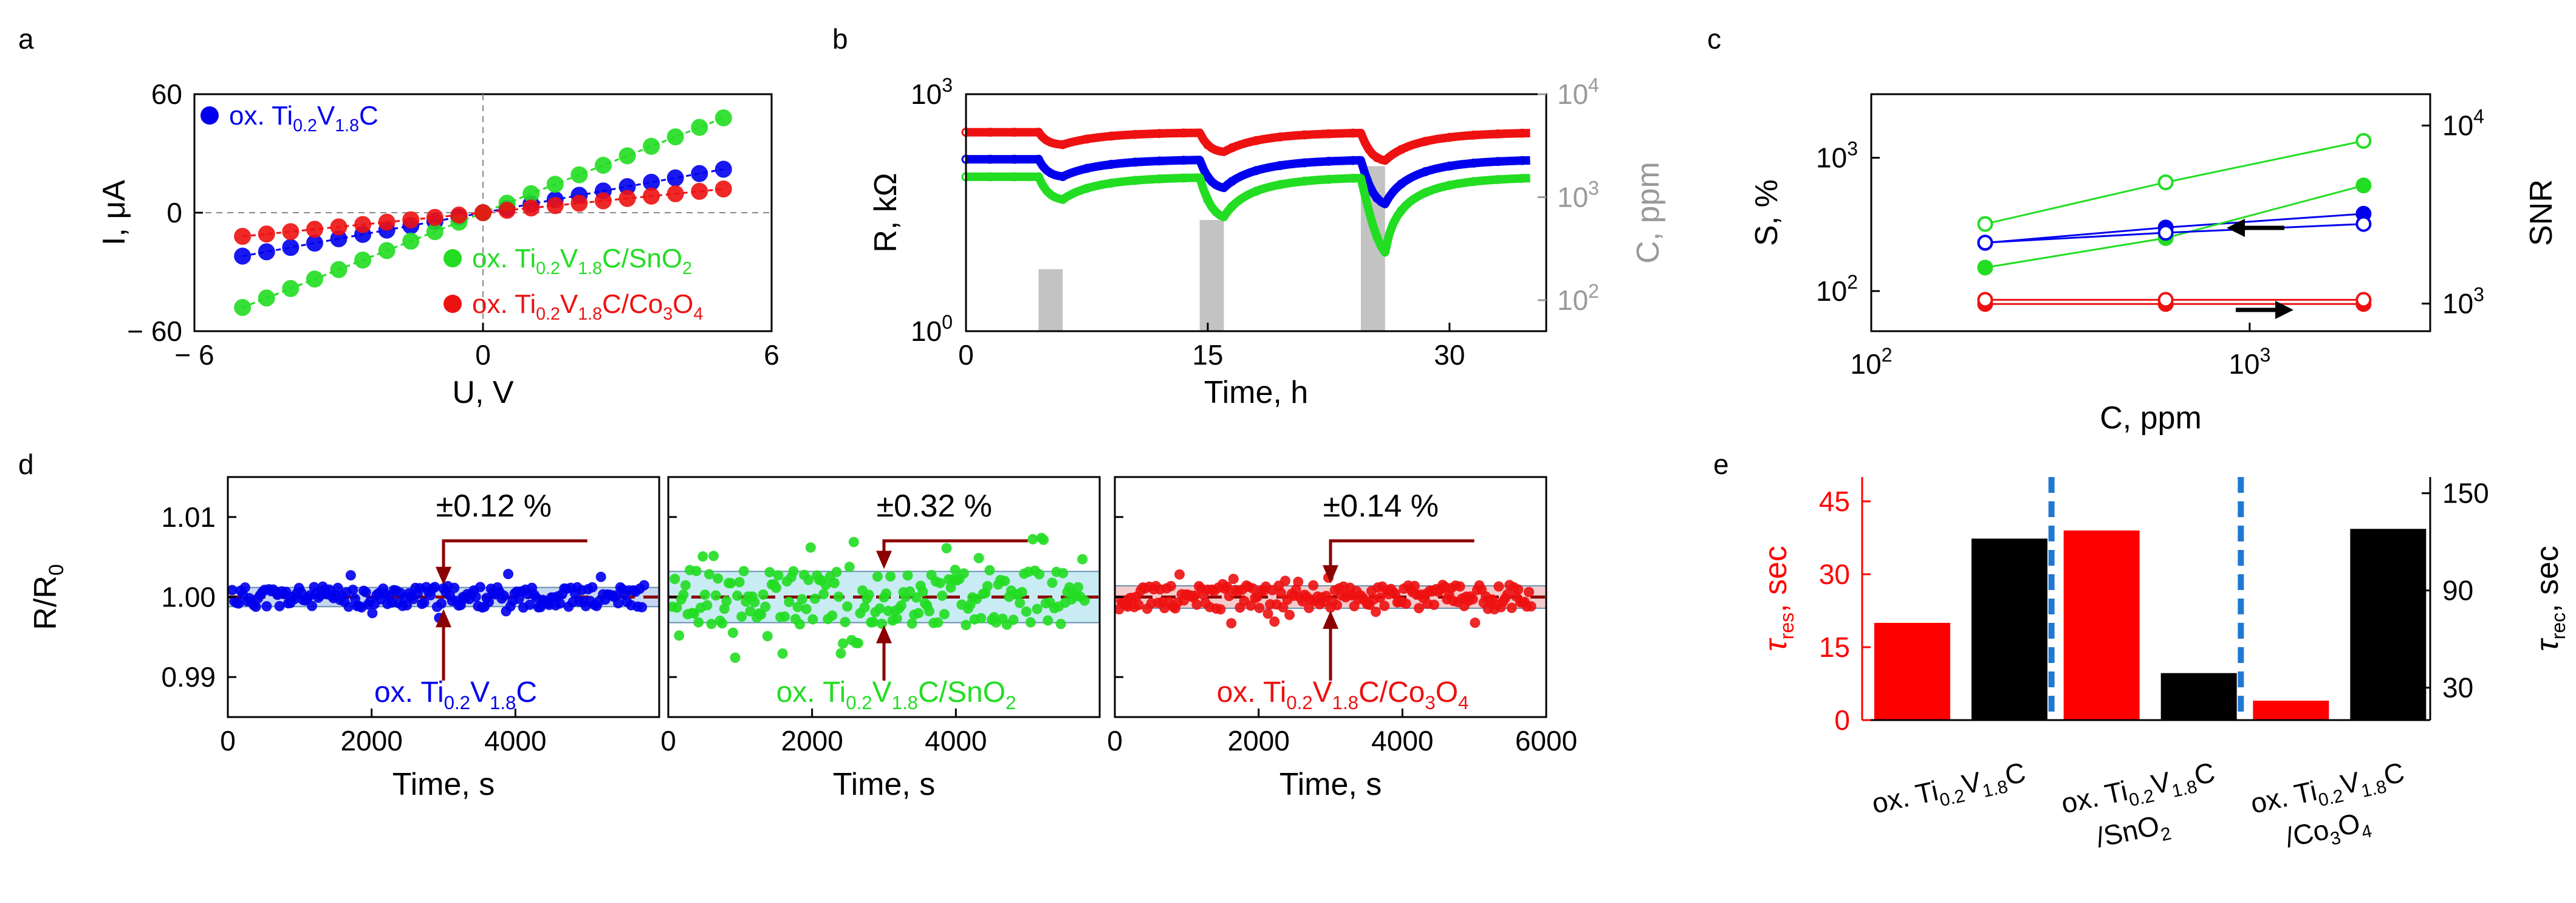 Image resolution: width=2576 pixels, height=903 pixels. I want to click on y-tick-label: 0.99, so click(188, 677).